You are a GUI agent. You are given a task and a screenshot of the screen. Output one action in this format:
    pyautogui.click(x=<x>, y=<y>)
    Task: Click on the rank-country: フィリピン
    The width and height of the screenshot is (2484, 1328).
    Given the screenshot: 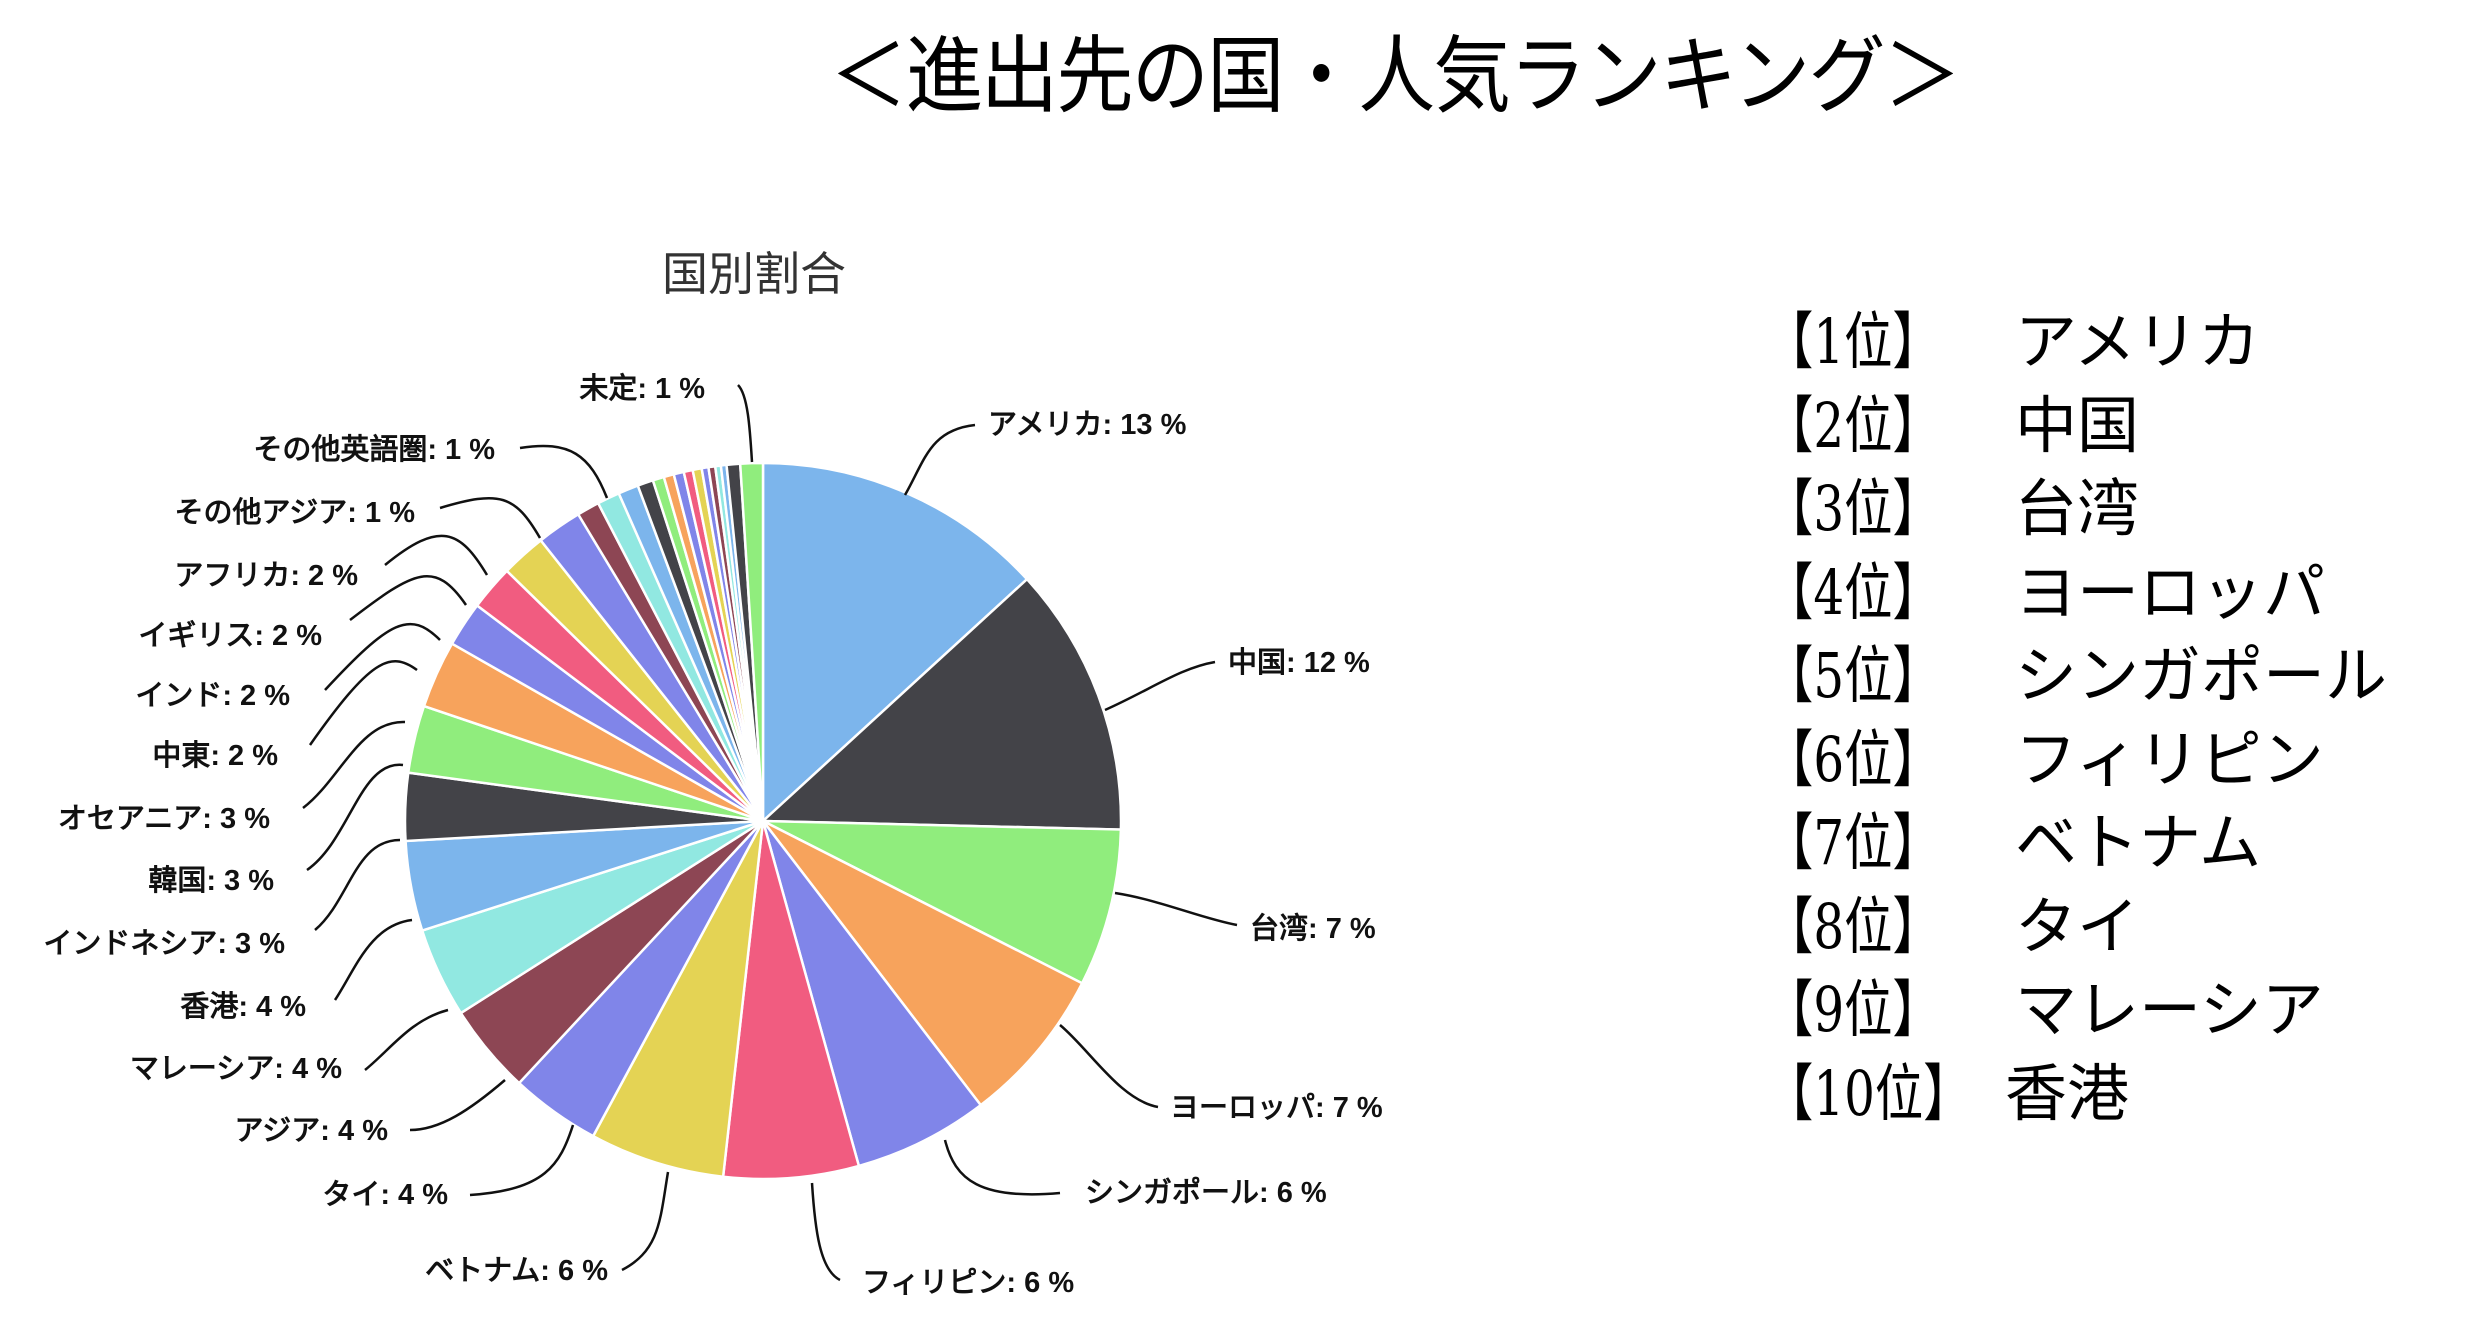 What is the action you would take?
    pyautogui.click(x=2169, y=759)
    